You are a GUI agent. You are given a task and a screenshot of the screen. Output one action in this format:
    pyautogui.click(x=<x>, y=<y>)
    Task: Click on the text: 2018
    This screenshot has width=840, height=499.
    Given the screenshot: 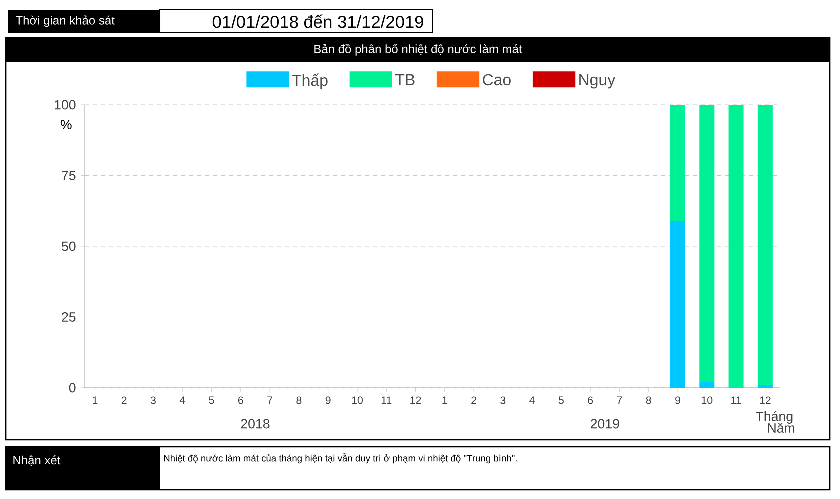 What is the action you would take?
    pyautogui.click(x=255, y=424)
    